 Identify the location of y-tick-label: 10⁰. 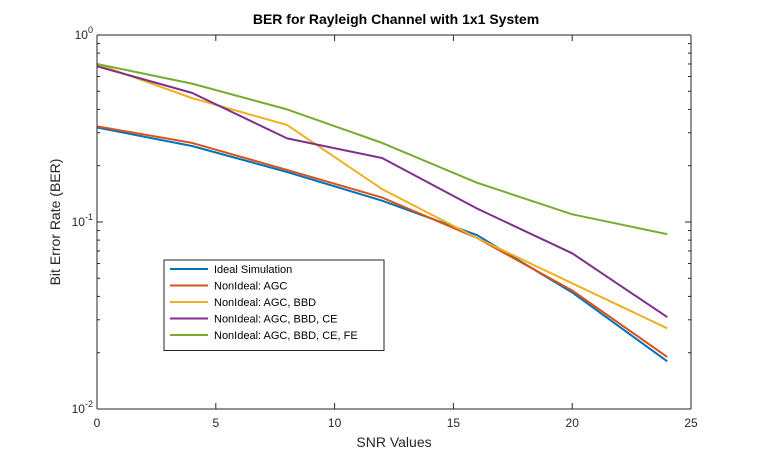
(84, 33).